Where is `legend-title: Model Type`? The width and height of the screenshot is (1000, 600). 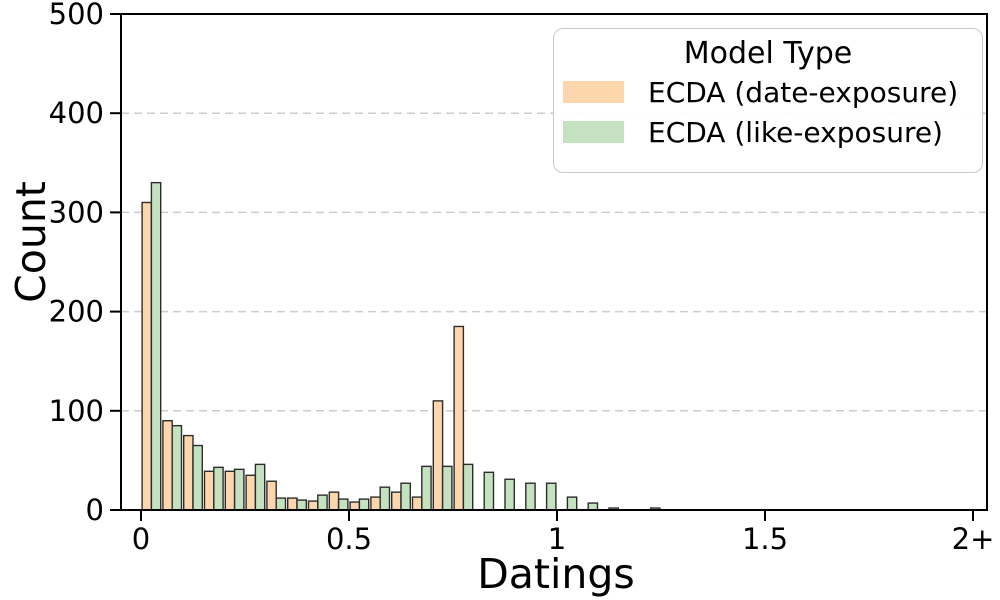 legend-title: Model Type is located at coordinates (768, 53).